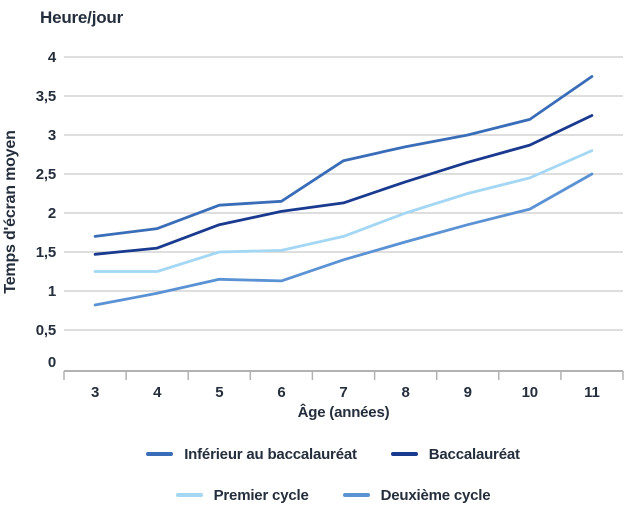 This screenshot has height=522, width=642. I want to click on x-tick-label: 9, so click(468, 392).